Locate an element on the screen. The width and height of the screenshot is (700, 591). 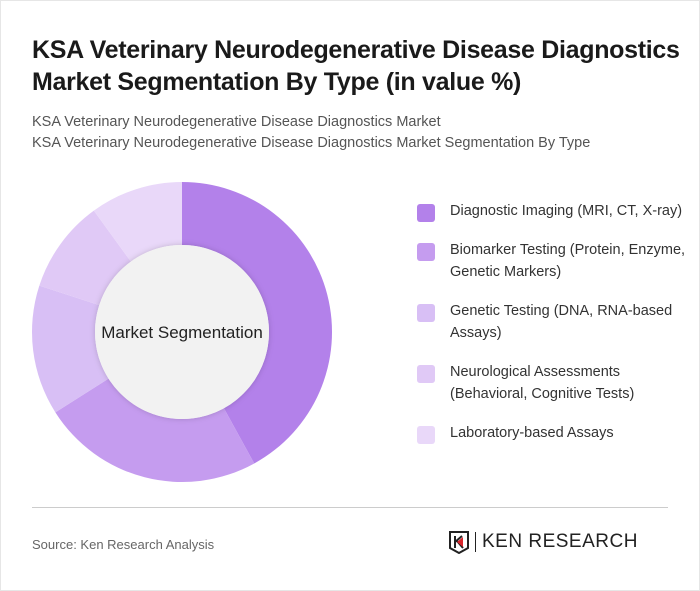
legend-item: Diagnostic Imaging (MRI, CT, X-ray) is located at coordinates (552, 211).